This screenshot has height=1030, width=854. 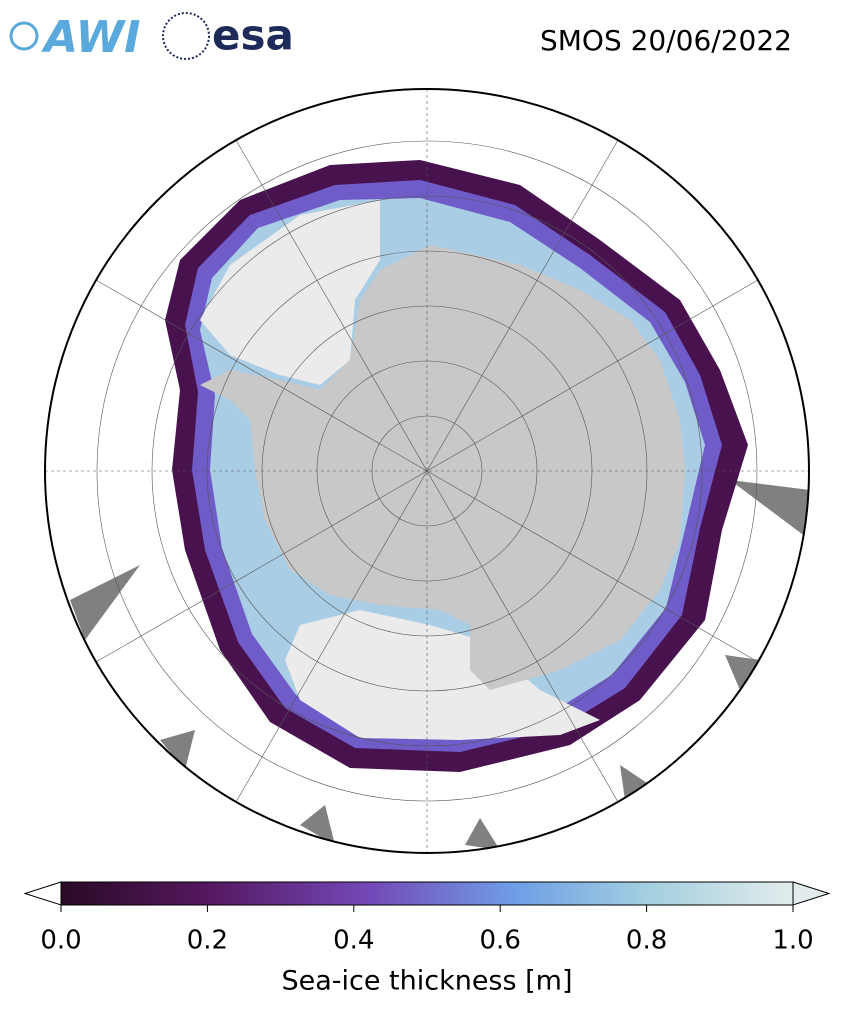 I want to click on colorbar-tick-label: 0.0, so click(x=60, y=941).